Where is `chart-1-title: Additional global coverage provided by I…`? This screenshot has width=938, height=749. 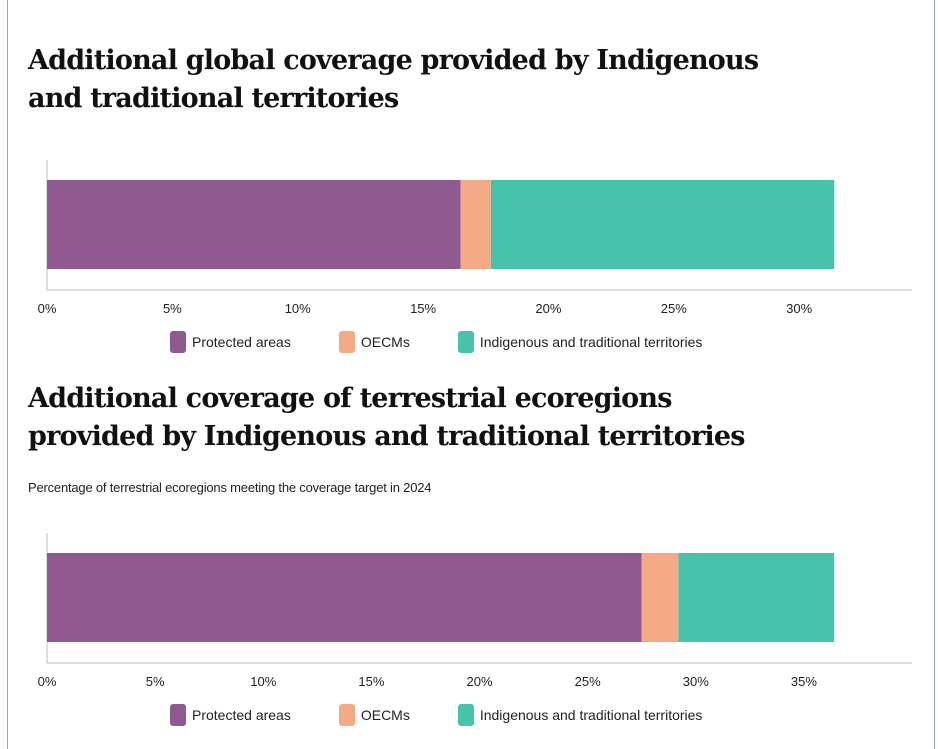
chart-1-title: Additional global coverage provided by I… is located at coordinates (393, 79).